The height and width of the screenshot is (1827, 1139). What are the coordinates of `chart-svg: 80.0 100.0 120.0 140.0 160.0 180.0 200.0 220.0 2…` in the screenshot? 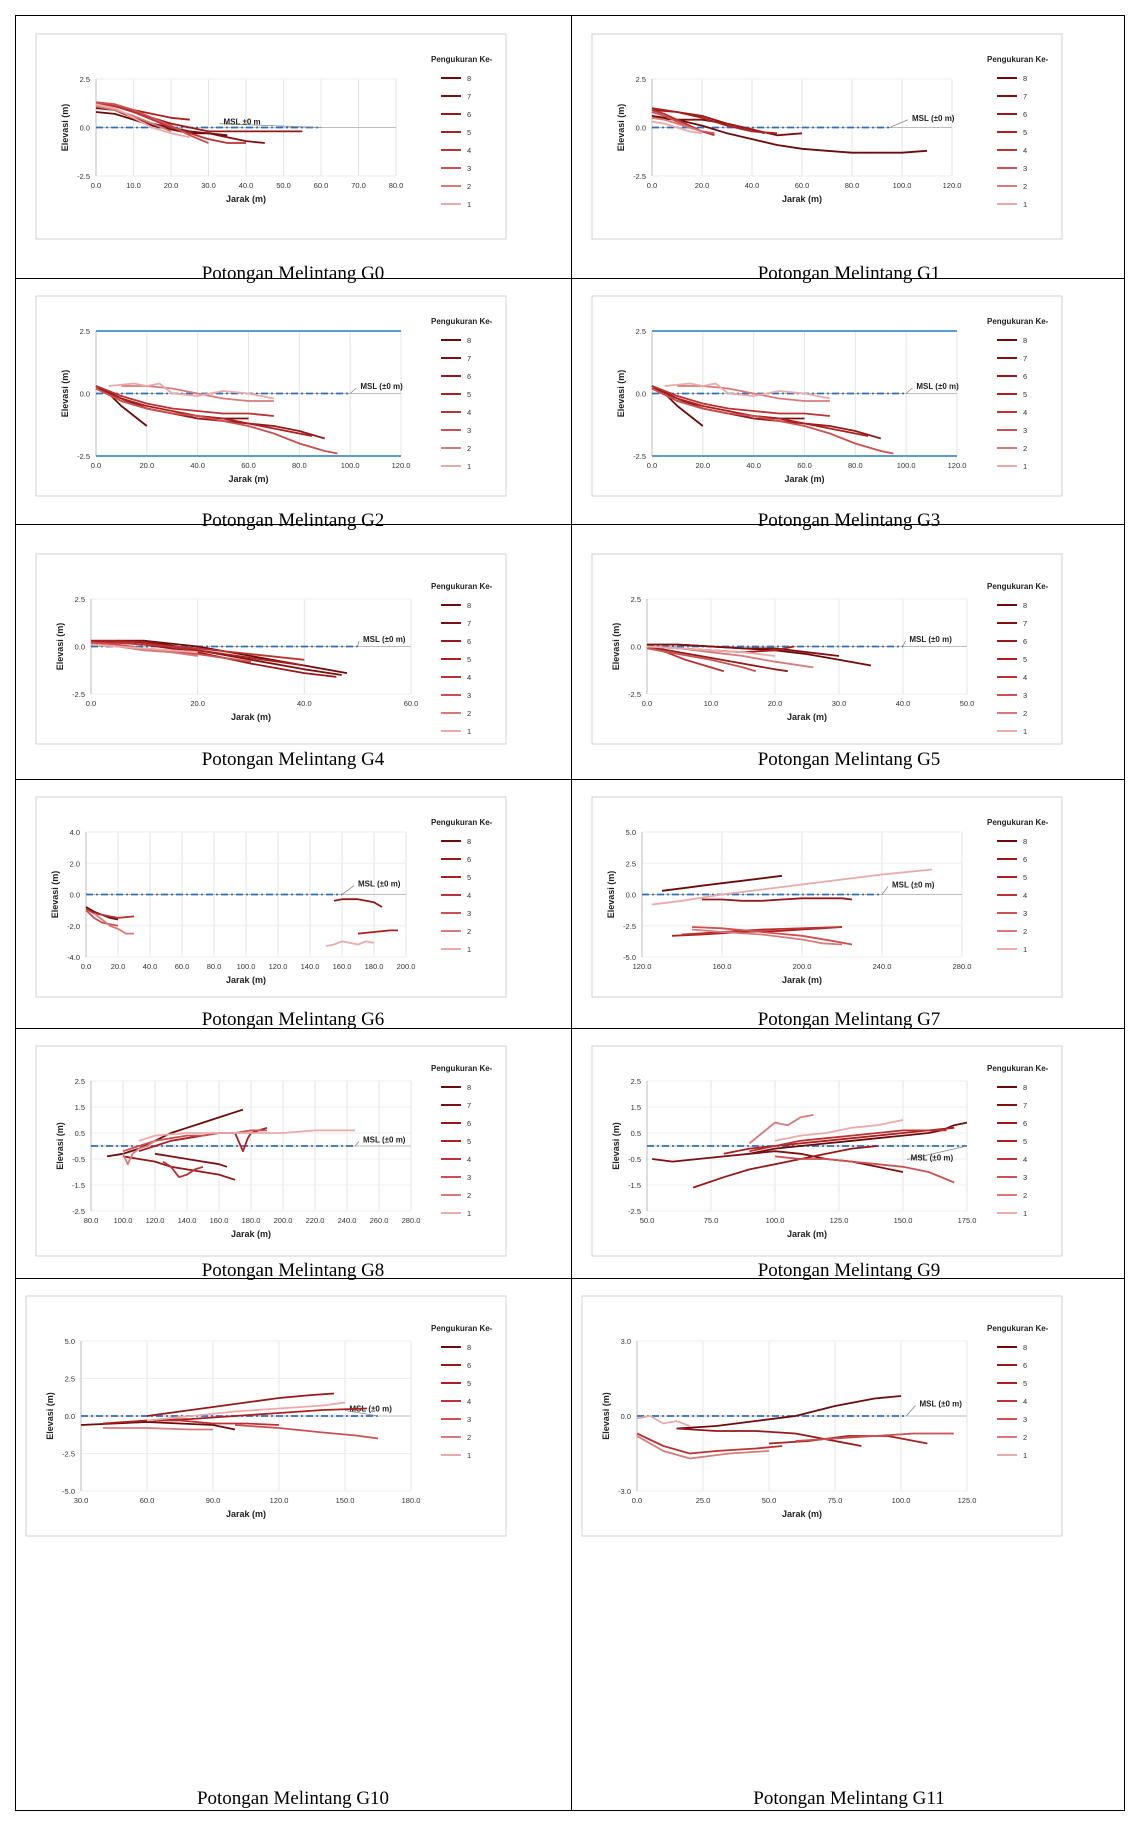 It's located at (271, 1151).